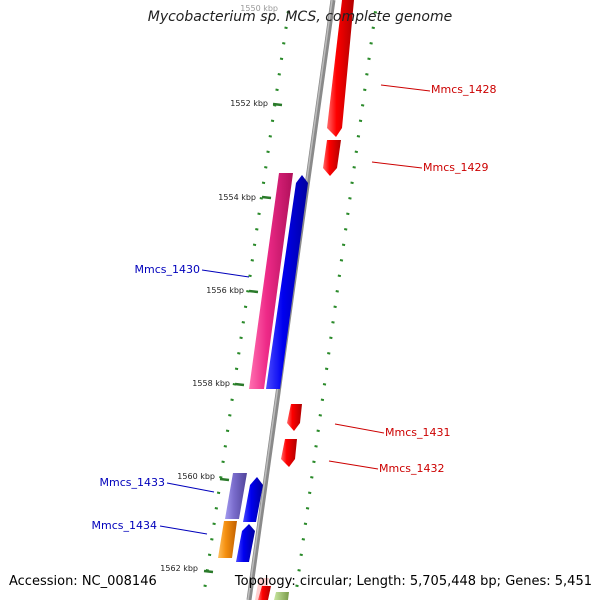 Image resolution: width=600 pixels, height=600 pixels. I want to click on forward-strand-genes, so click(317, 233).